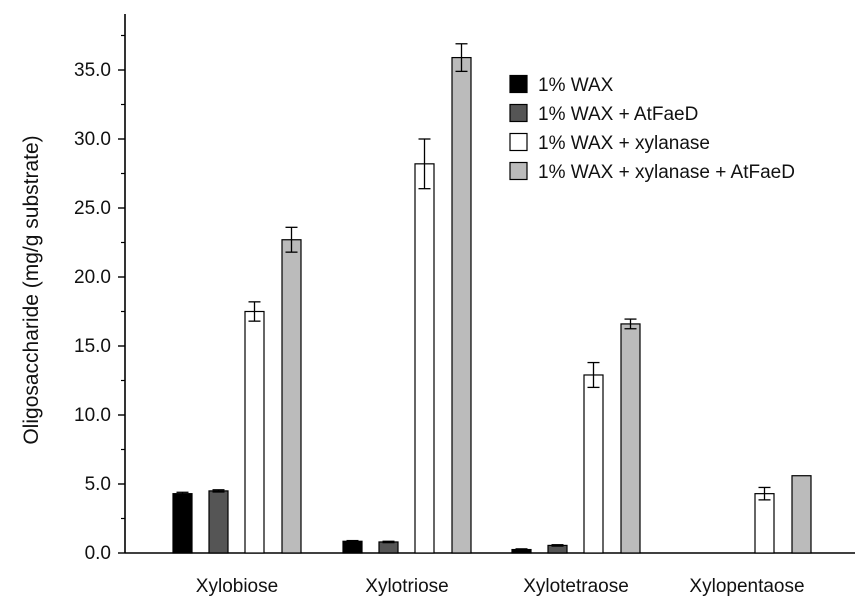 This screenshot has height=598, width=862. I want to click on y-tick-label: 10.0, so click(92, 415).